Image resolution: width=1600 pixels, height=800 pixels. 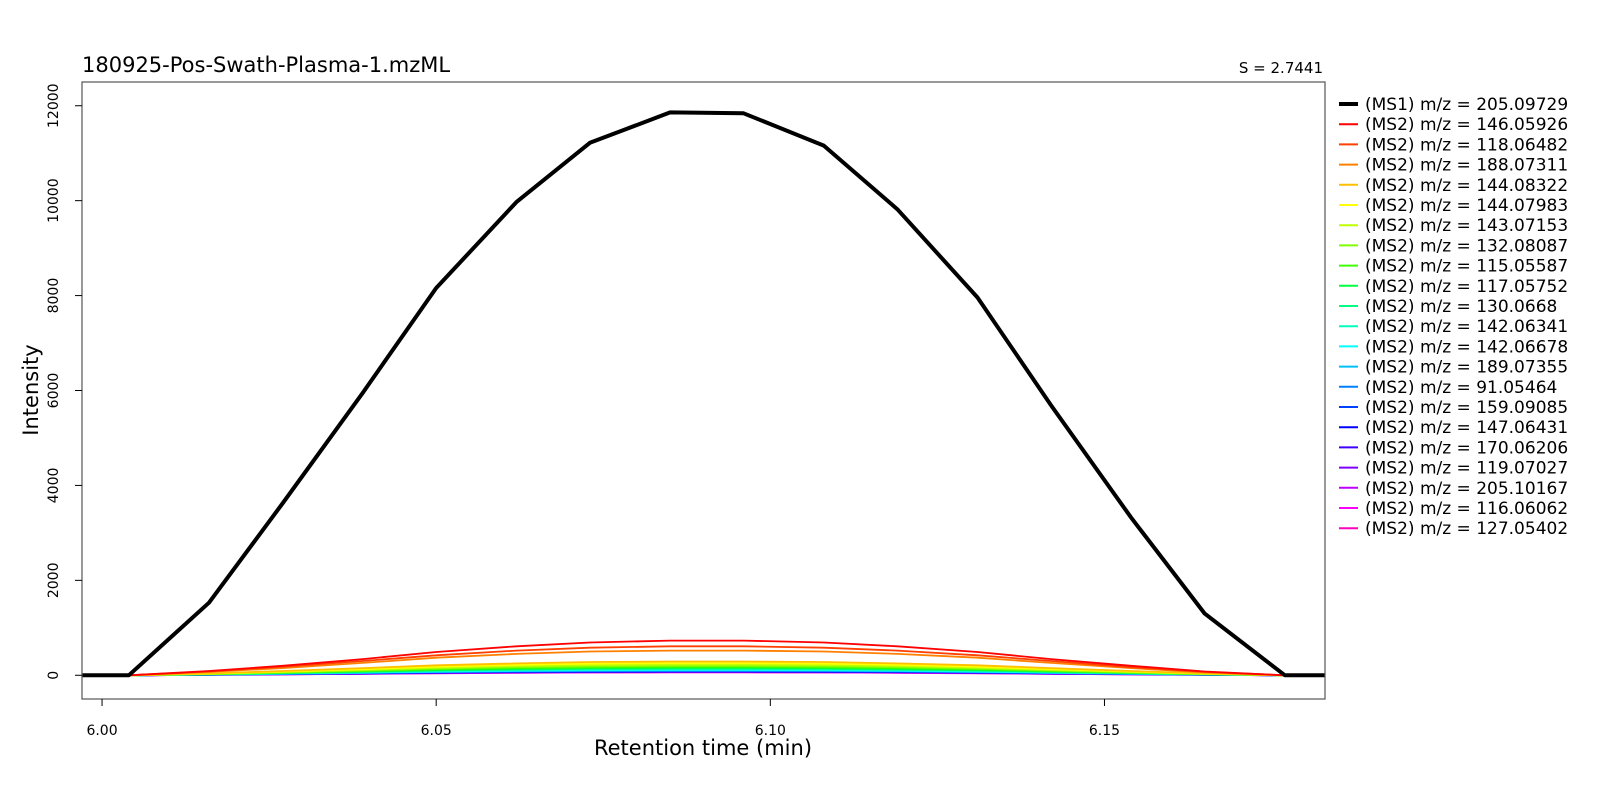 I want to click on legend-label: (MS2) m/z = 115.05587, so click(x=1466, y=267).